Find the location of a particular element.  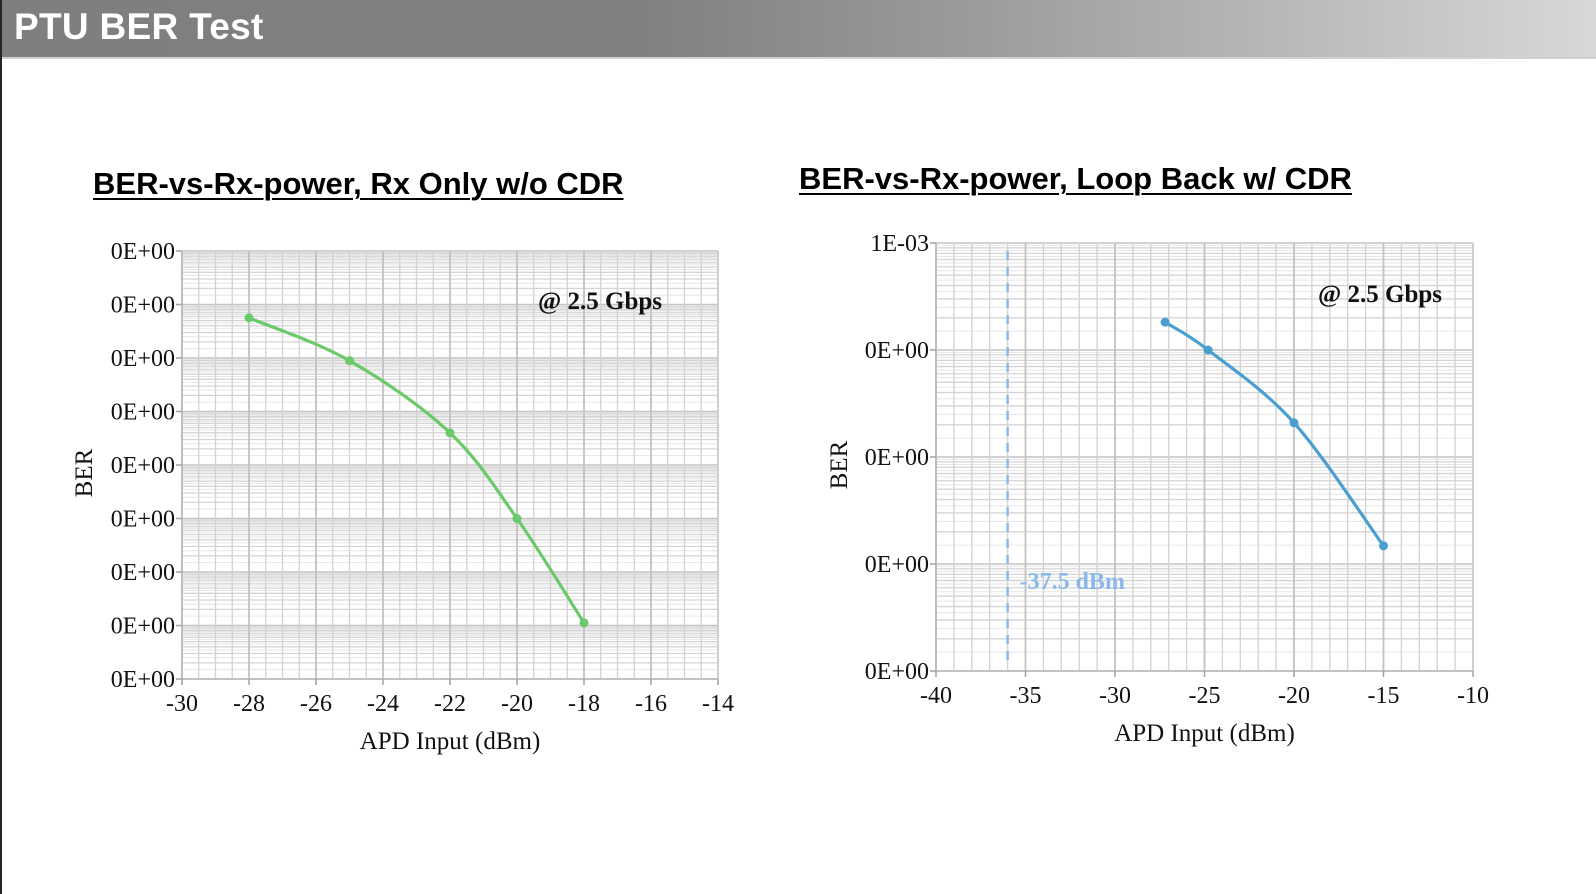

x-tick-label: -35 is located at coordinates (1026, 696).